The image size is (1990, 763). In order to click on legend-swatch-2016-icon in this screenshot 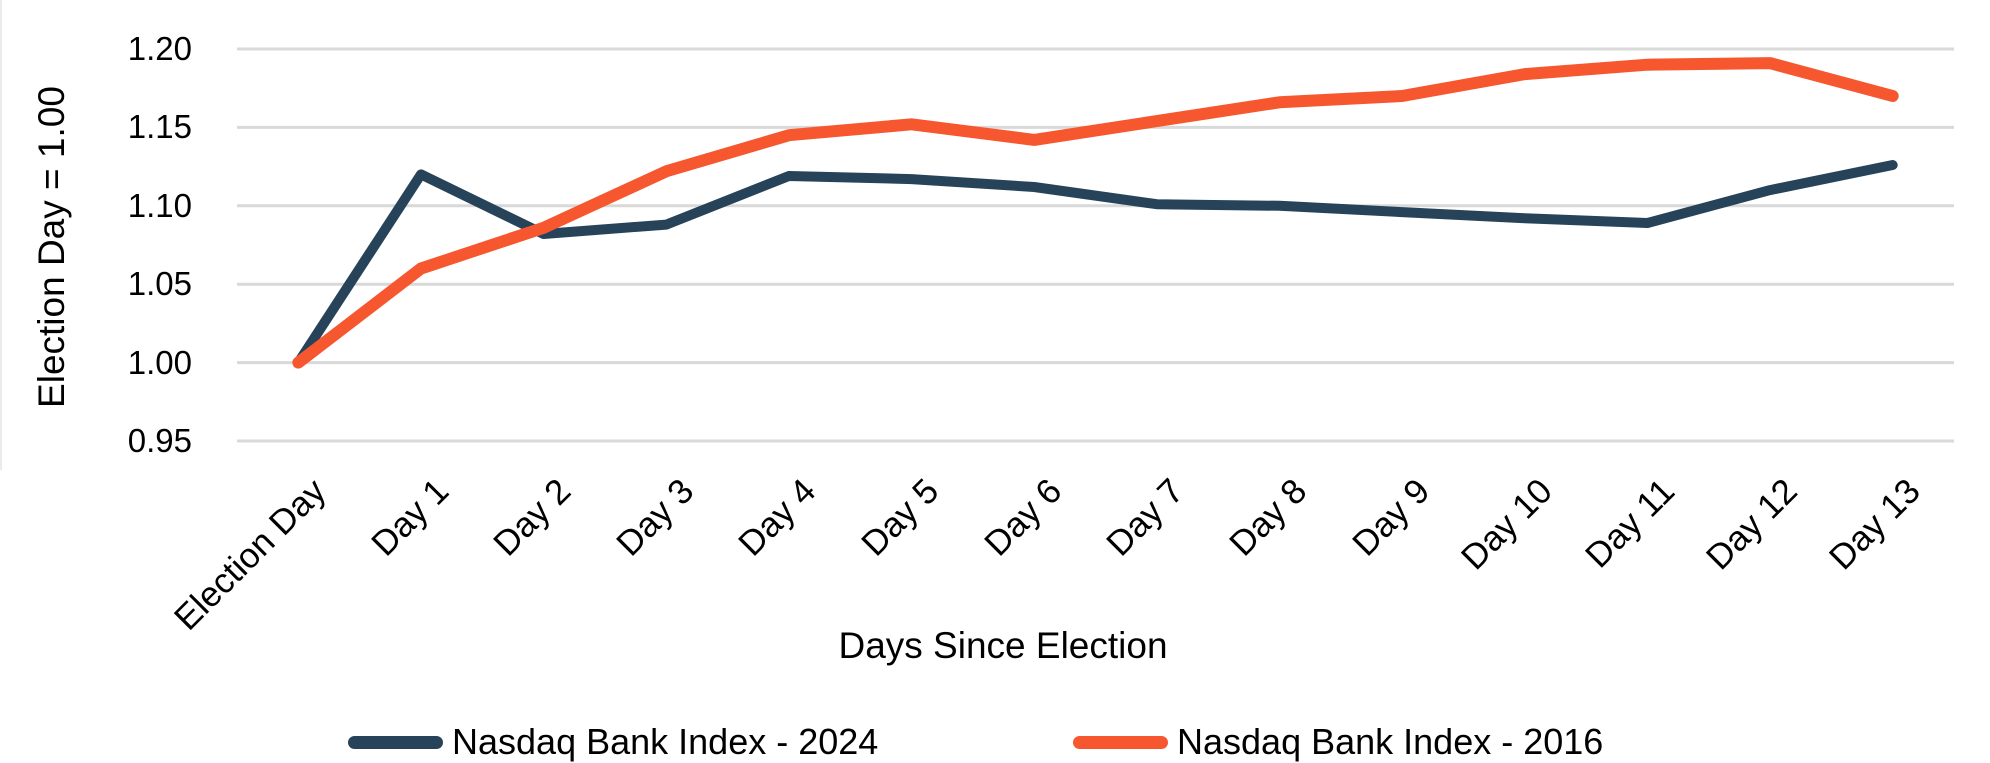, I will do `click(1120, 742)`.